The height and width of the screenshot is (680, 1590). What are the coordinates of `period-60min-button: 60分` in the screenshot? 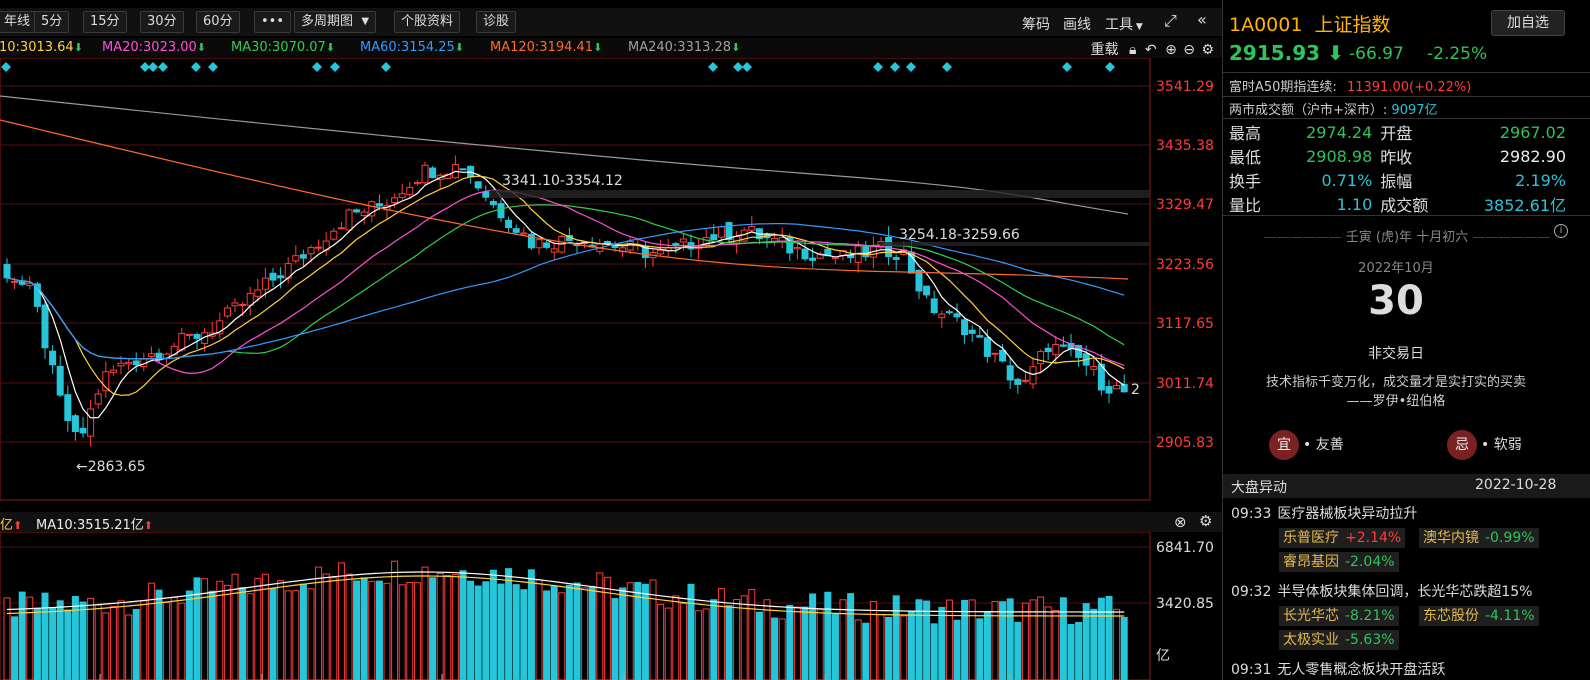 It's located at (218, 22).